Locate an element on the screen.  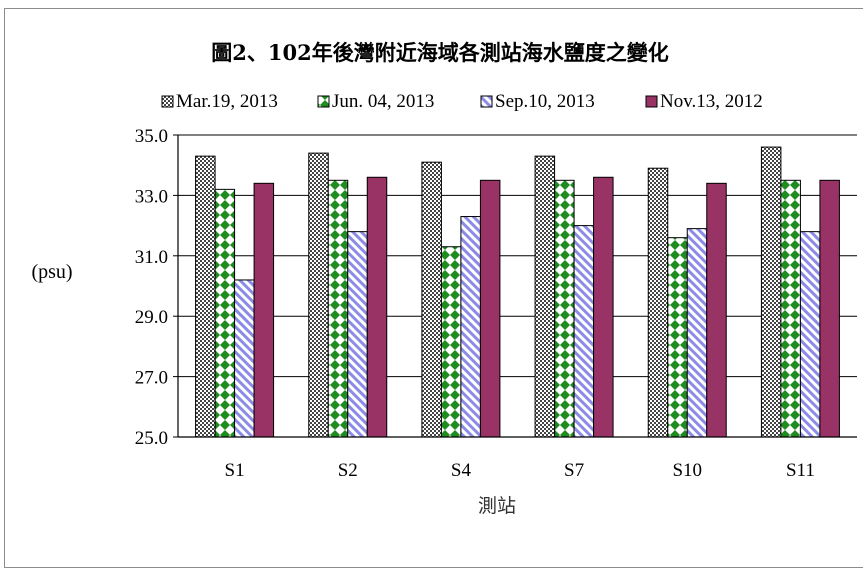
y-tick-label: 27.0 is located at coordinates (151, 378).